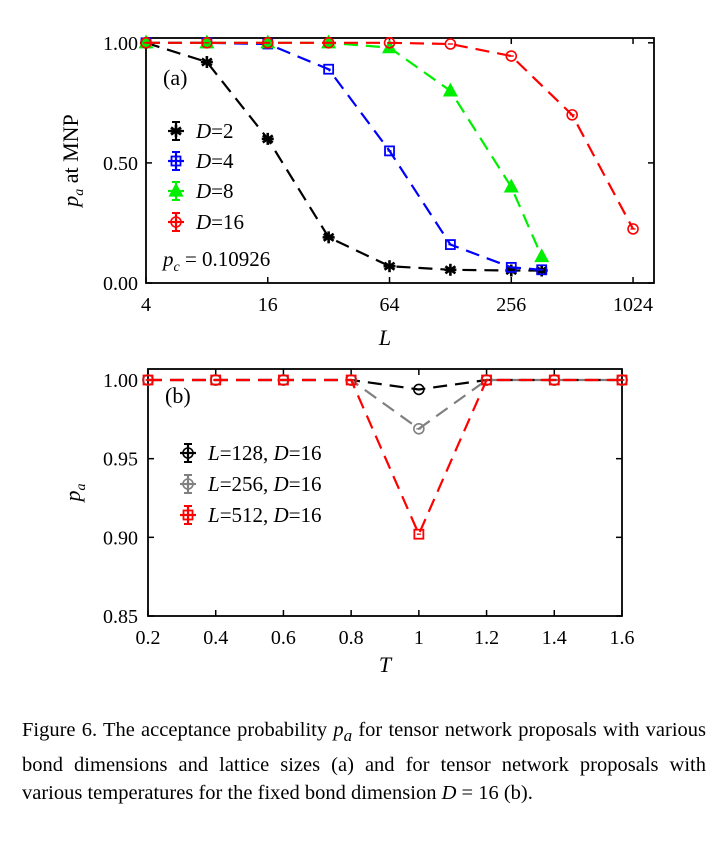  Describe the element at coordinates (264, 453) in the screenshot. I see `legend-label: L=128, D=16` at that location.